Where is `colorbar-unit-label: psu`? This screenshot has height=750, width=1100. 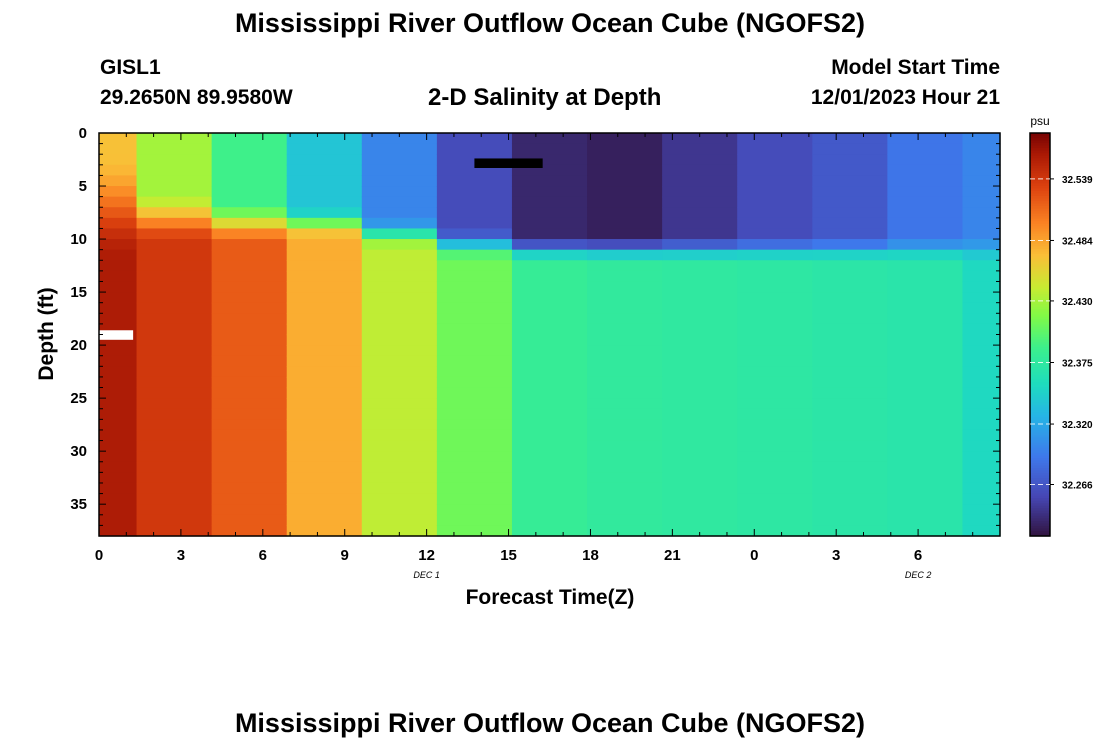
colorbar-unit-label: psu is located at coordinates (1039, 121).